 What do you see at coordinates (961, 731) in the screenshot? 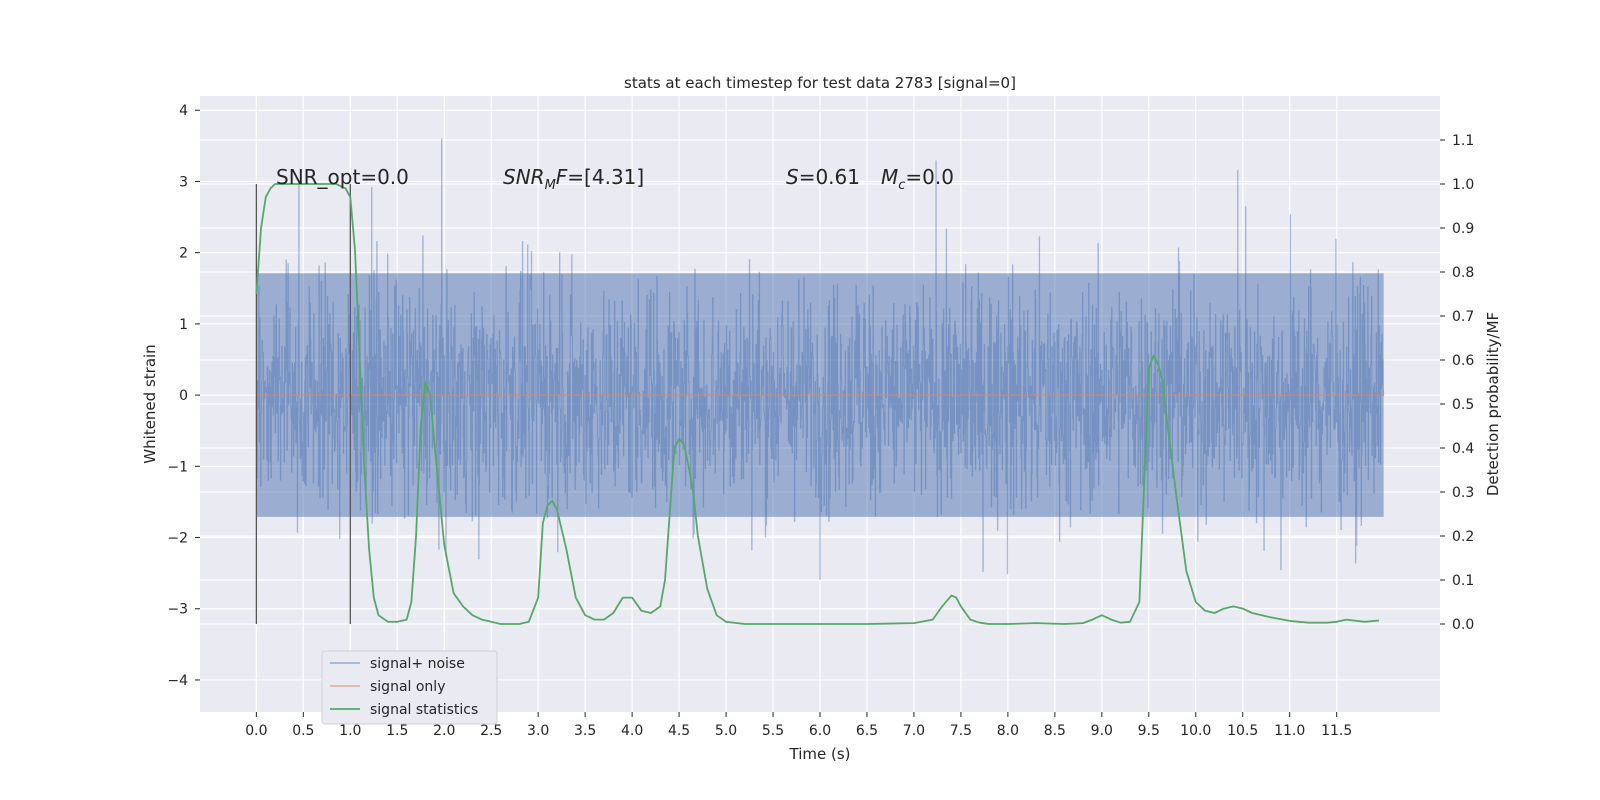
I see `x-tick-label: 7.5` at bounding box center [961, 731].